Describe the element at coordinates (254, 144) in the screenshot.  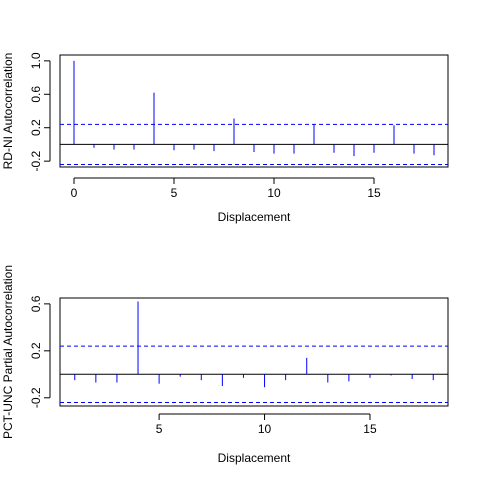
I see `acf-confidence-bounds` at that location.